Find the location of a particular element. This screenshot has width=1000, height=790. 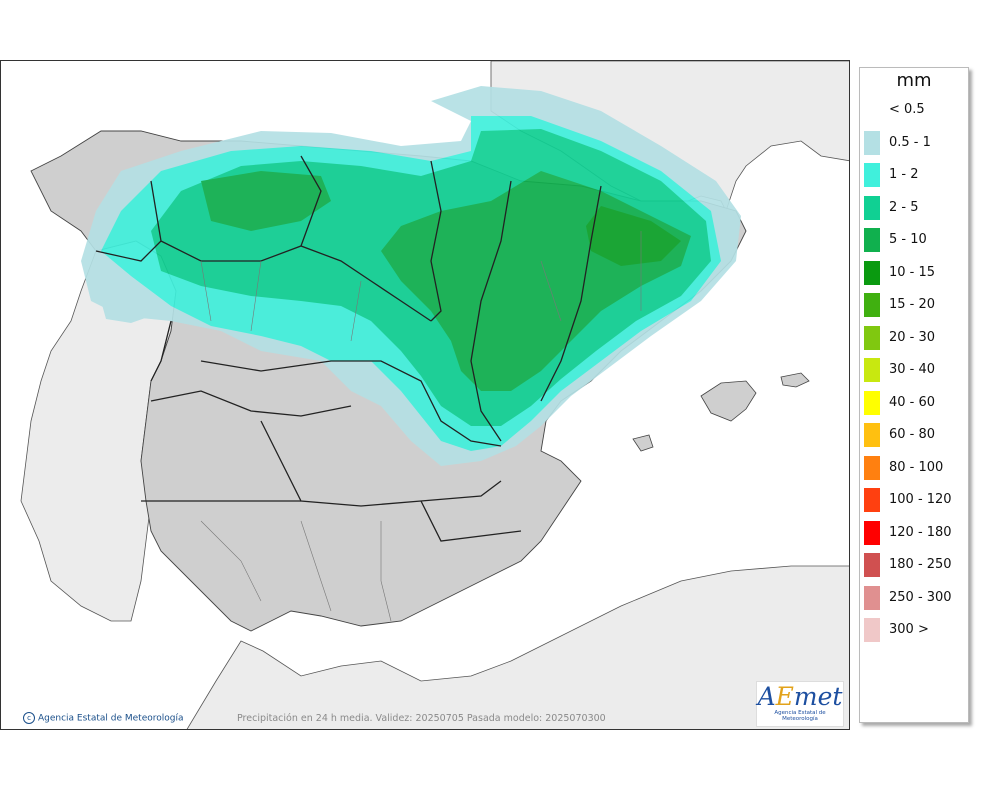

legend-item: 2 - 5 is located at coordinates (914, 208).